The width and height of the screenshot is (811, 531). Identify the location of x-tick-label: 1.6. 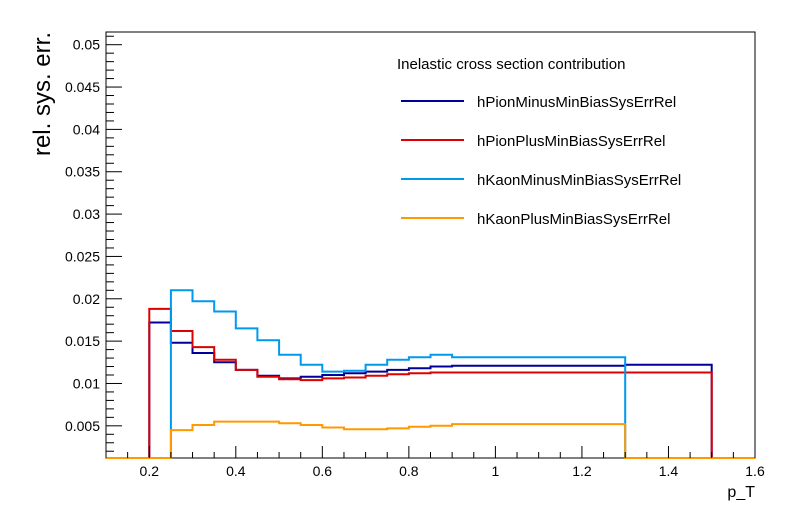
(755, 471).